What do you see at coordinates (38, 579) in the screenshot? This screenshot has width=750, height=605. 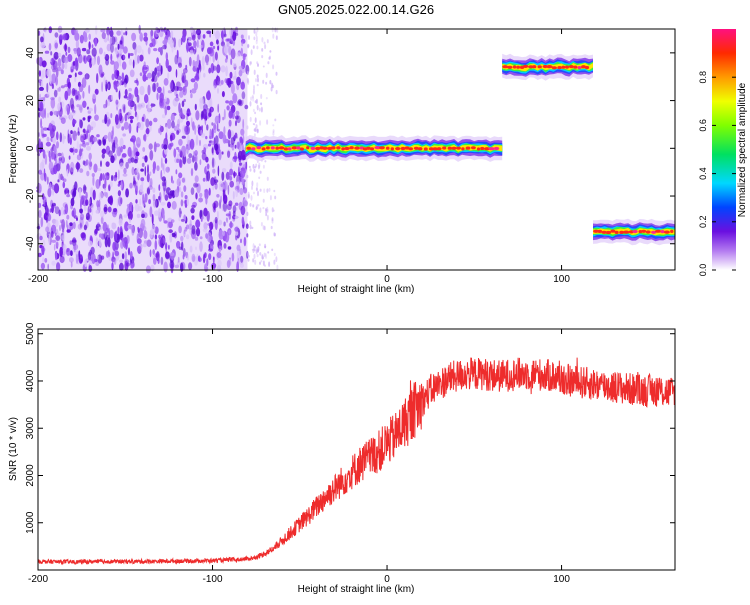 I see `snr-xtick-label: -200` at bounding box center [38, 579].